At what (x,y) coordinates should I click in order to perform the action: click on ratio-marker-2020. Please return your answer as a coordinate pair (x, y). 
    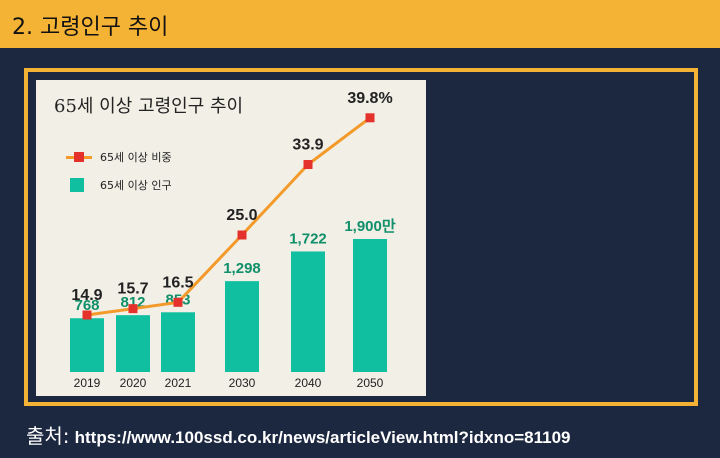
    Looking at the image, I should click on (133, 309).